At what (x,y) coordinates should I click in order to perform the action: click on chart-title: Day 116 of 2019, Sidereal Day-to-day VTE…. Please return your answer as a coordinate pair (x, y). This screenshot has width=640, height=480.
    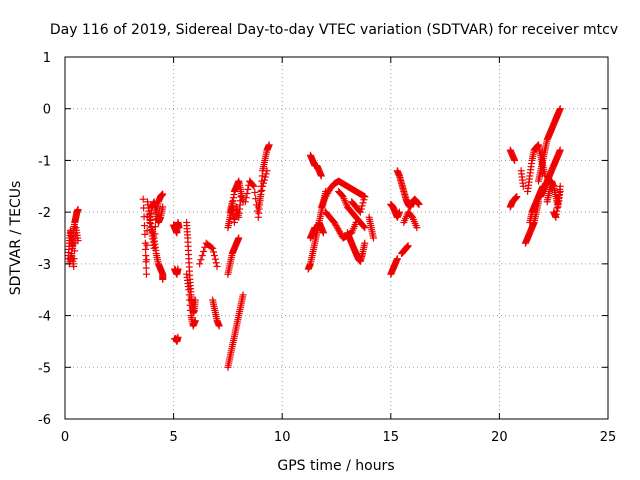
    Looking at the image, I should click on (334, 30).